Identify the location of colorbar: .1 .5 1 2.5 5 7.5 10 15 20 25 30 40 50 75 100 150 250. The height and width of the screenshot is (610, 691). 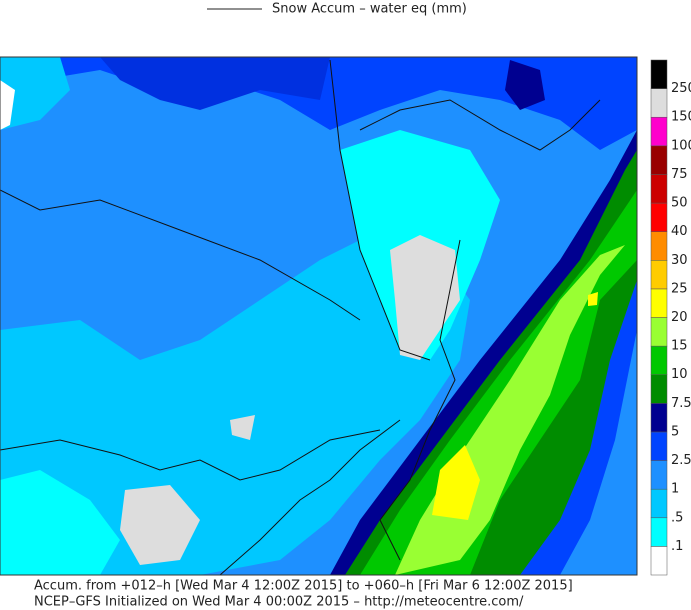
(670, 317).